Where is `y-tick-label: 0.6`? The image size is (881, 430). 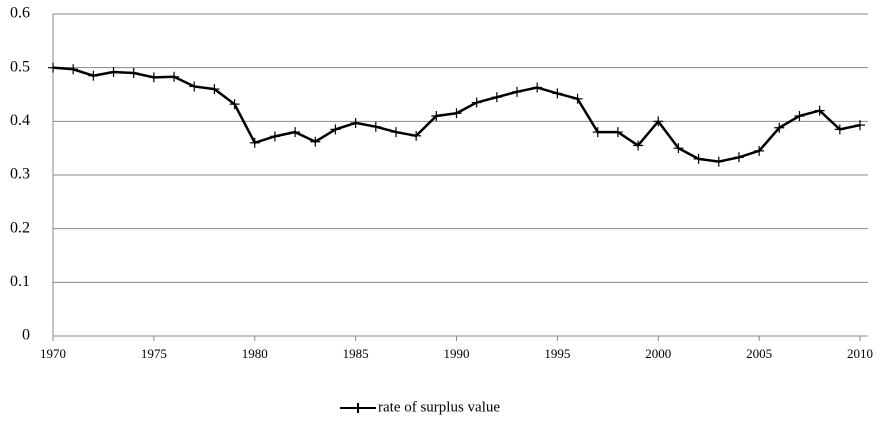
y-tick-label: 0.6 is located at coordinates (20, 13).